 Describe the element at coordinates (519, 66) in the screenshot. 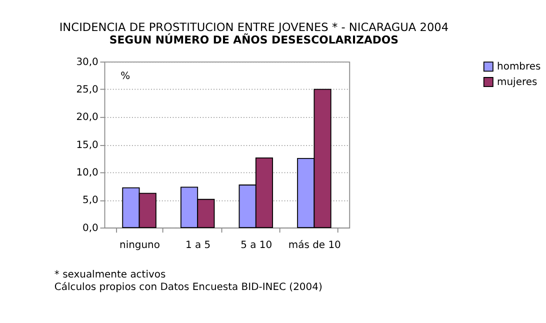

I see `legend-label: hombres` at that location.